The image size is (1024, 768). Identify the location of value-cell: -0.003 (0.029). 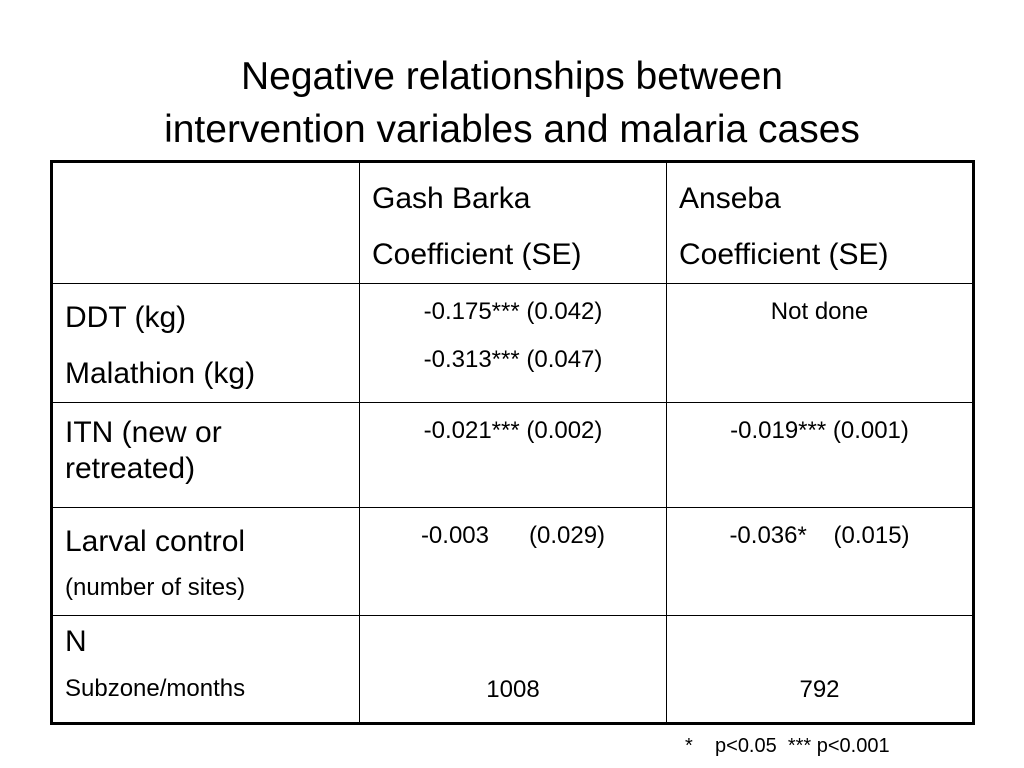
(513, 561).